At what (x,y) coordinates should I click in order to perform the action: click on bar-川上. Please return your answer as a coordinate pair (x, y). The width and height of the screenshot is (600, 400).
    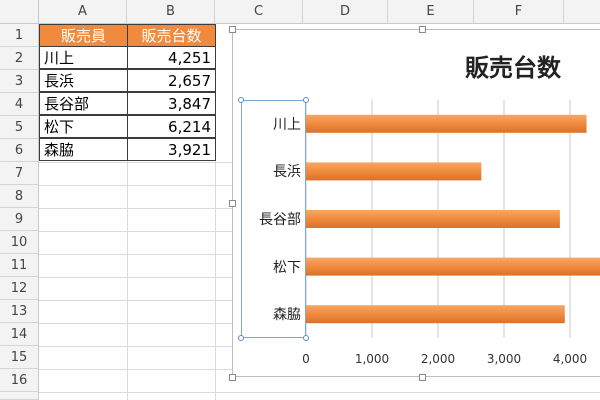
    Looking at the image, I should click on (446, 123).